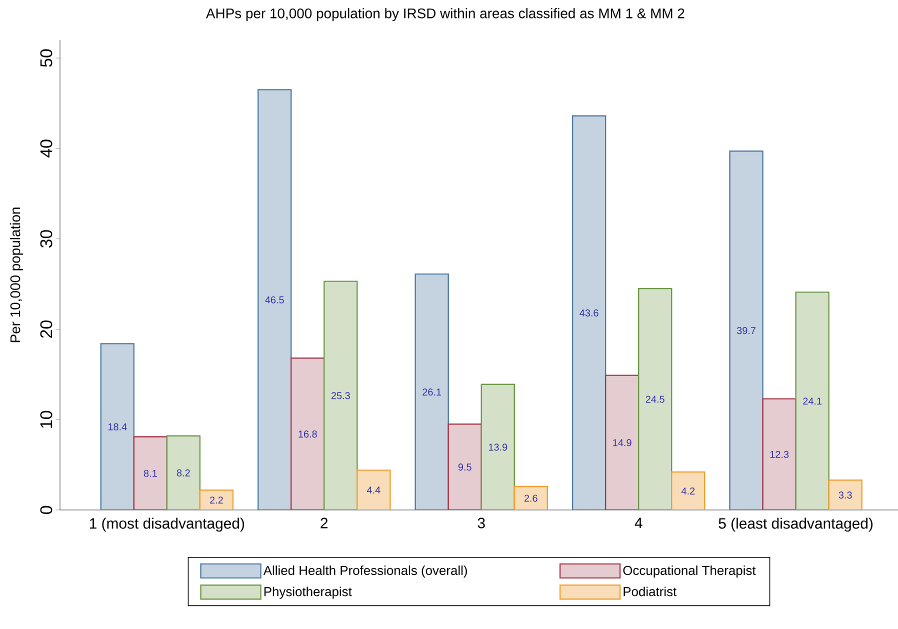 Image resolution: width=898 pixels, height=629 pixels. Describe the element at coordinates (638, 523) in the screenshot. I see `x-tick-label: 4` at that location.